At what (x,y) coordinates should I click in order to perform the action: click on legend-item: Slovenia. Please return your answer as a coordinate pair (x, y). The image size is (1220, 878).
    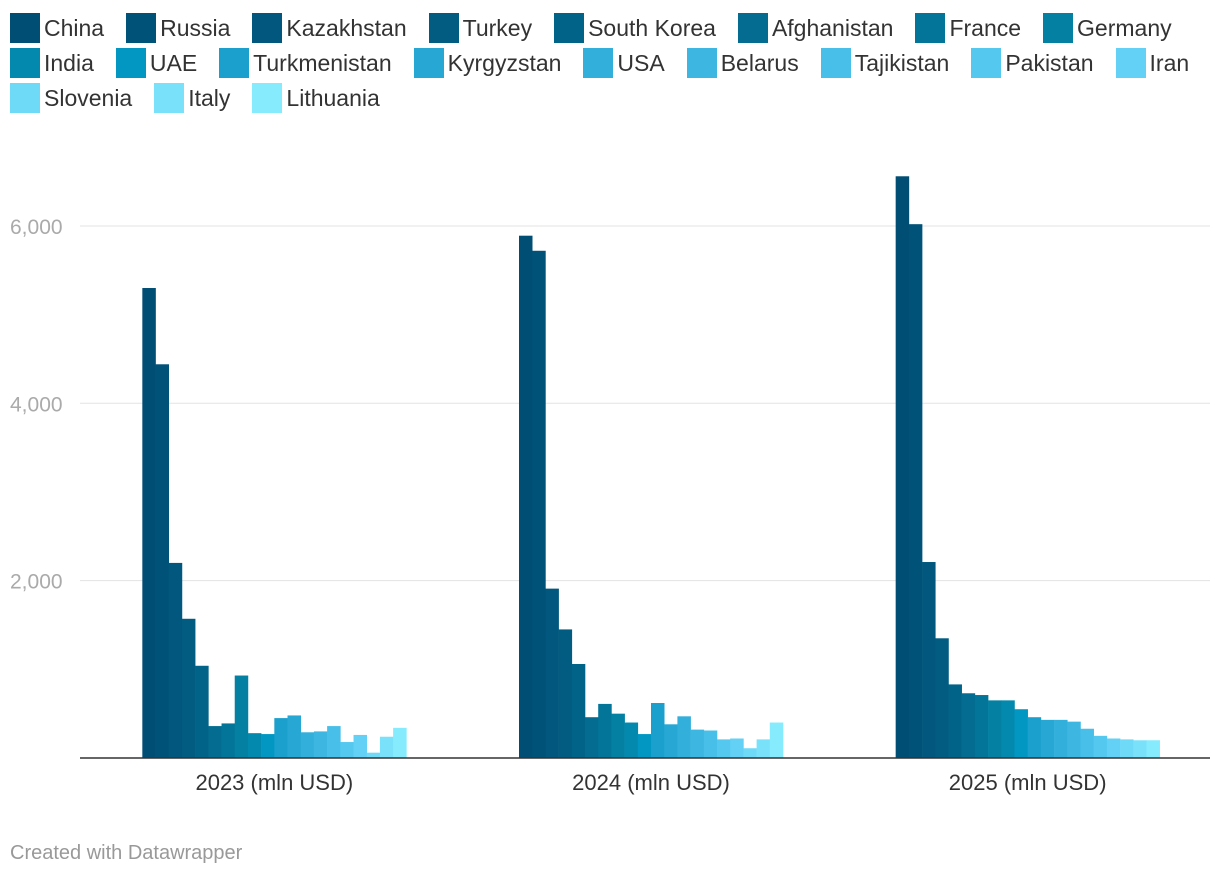
    Looking at the image, I should click on (71, 97).